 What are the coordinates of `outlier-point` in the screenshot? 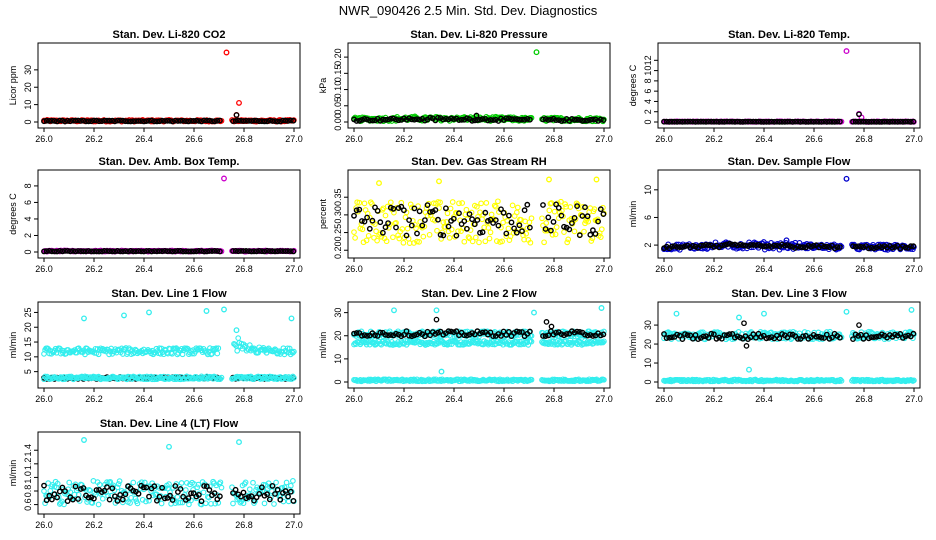 It's located at (224, 309).